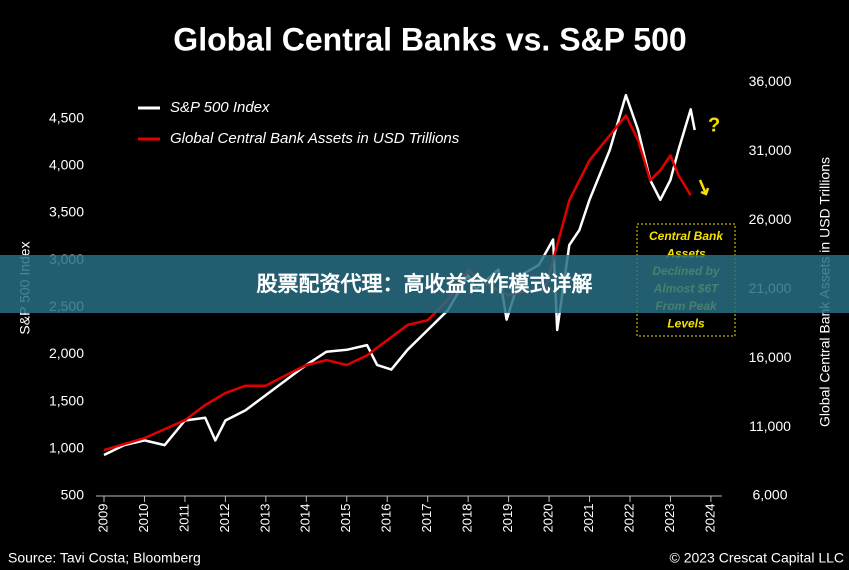  I want to click on x-tick-label: 2019, so click(507, 518).